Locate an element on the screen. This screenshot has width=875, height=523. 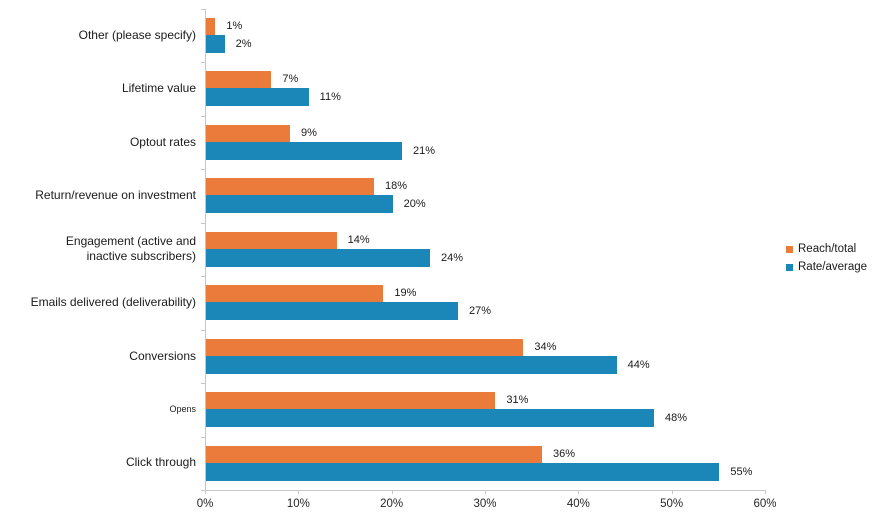
x-axis-tick-label: 30% is located at coordinates (485, 504).